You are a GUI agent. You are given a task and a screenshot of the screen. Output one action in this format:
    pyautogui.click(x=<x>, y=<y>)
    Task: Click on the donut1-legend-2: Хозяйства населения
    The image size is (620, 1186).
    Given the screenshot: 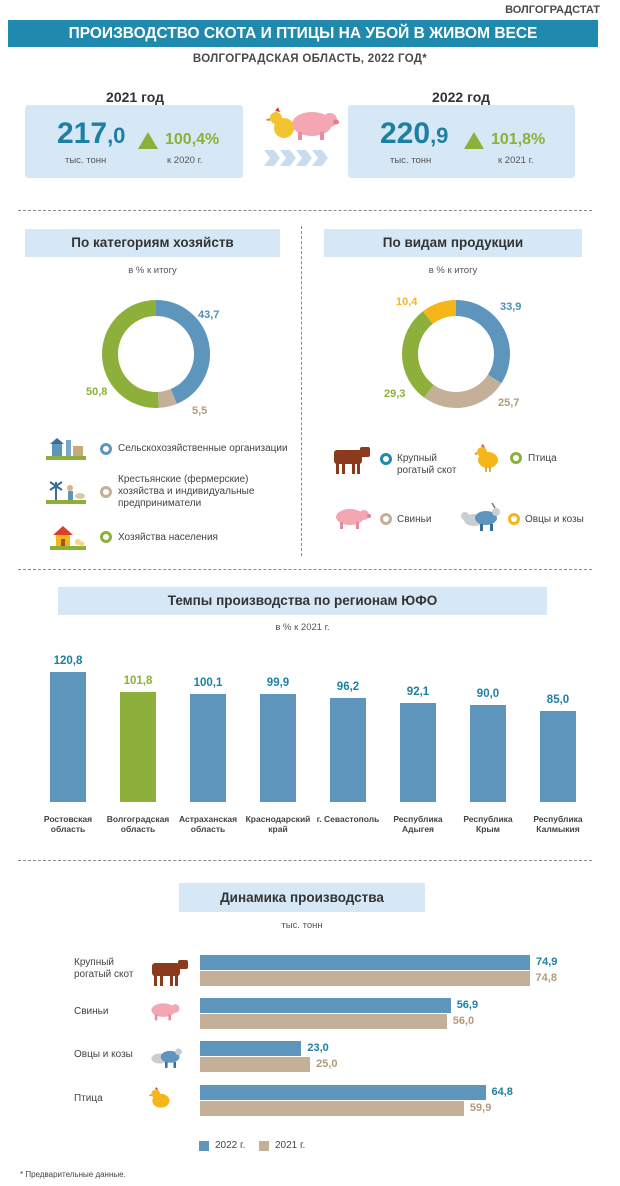 What is the action you would take?
    pyautogui.click(x=168, y=537)
    